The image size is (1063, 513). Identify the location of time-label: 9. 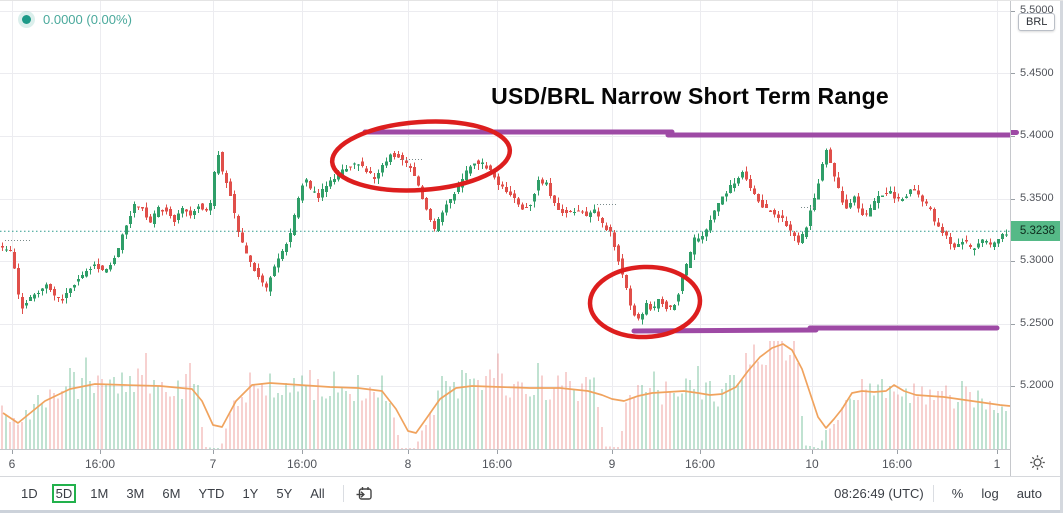
(612, 464).